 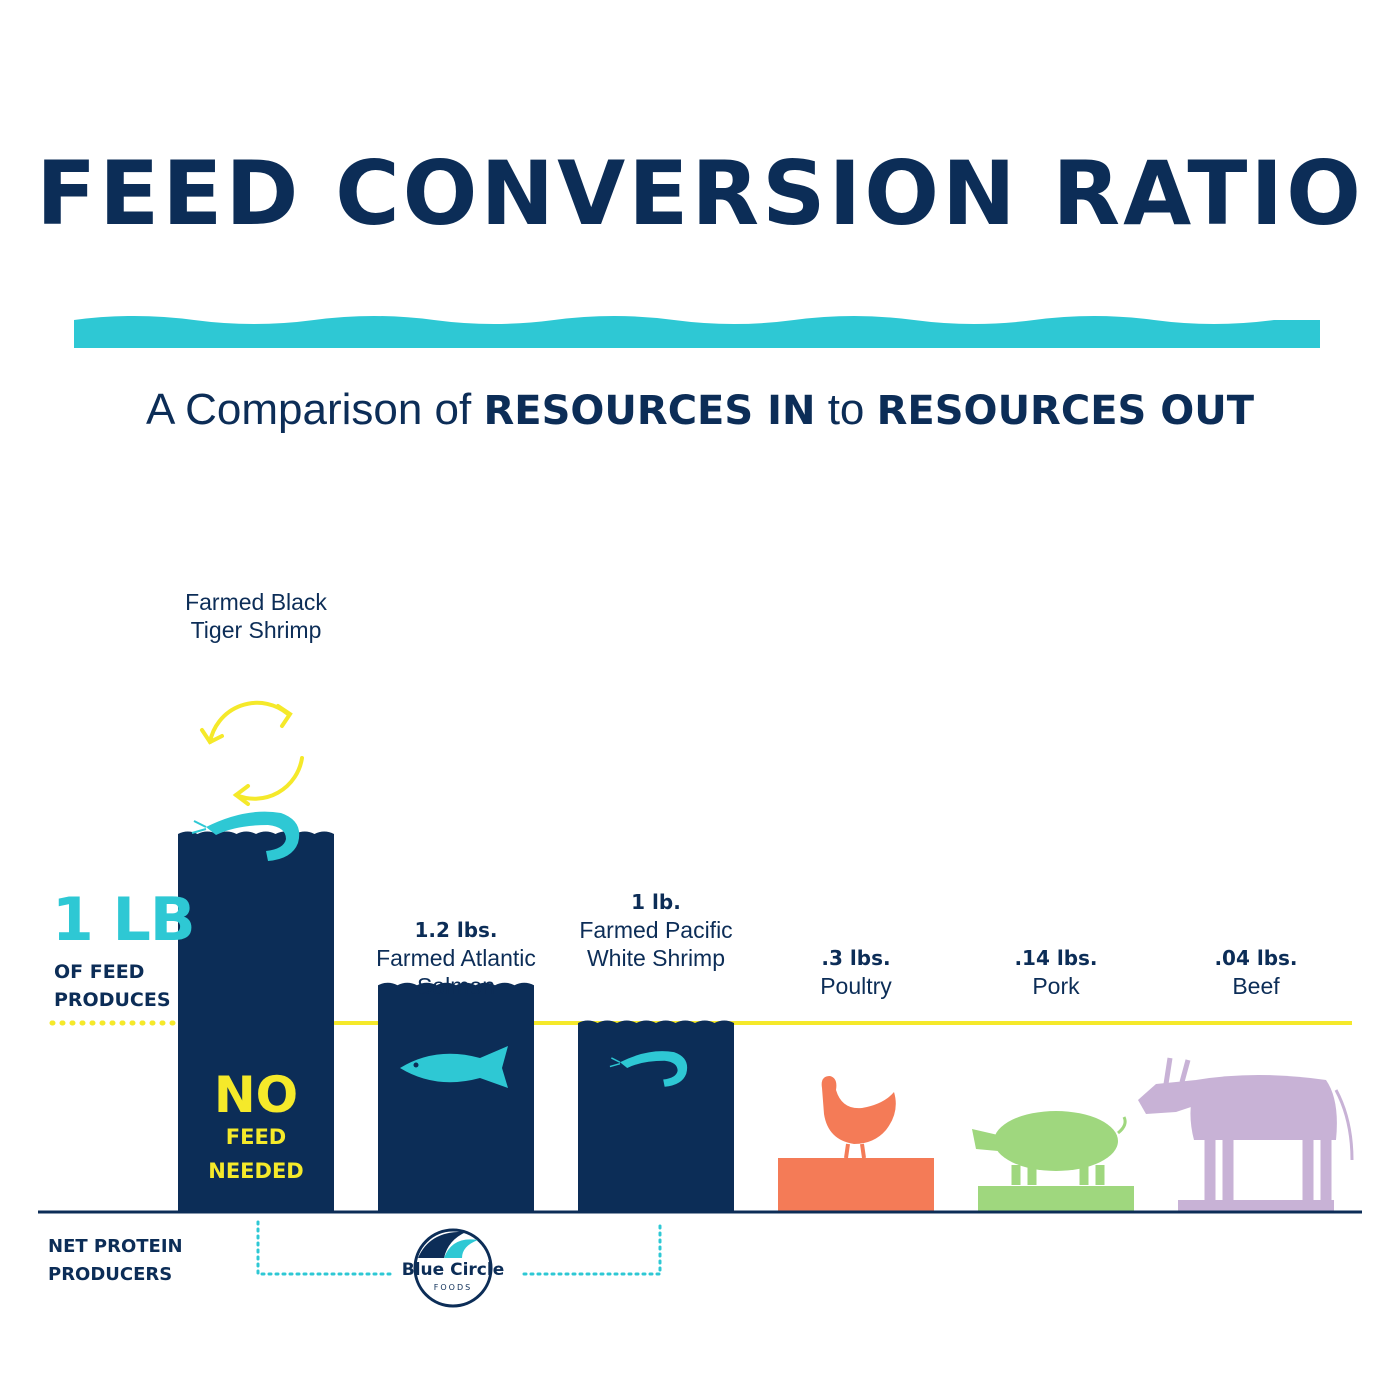 What do you see at coordinates (112, 986) in the screenshot?
I see `reference-small-label: OF FEED PRODUCES` at bounding box center [112, 986].